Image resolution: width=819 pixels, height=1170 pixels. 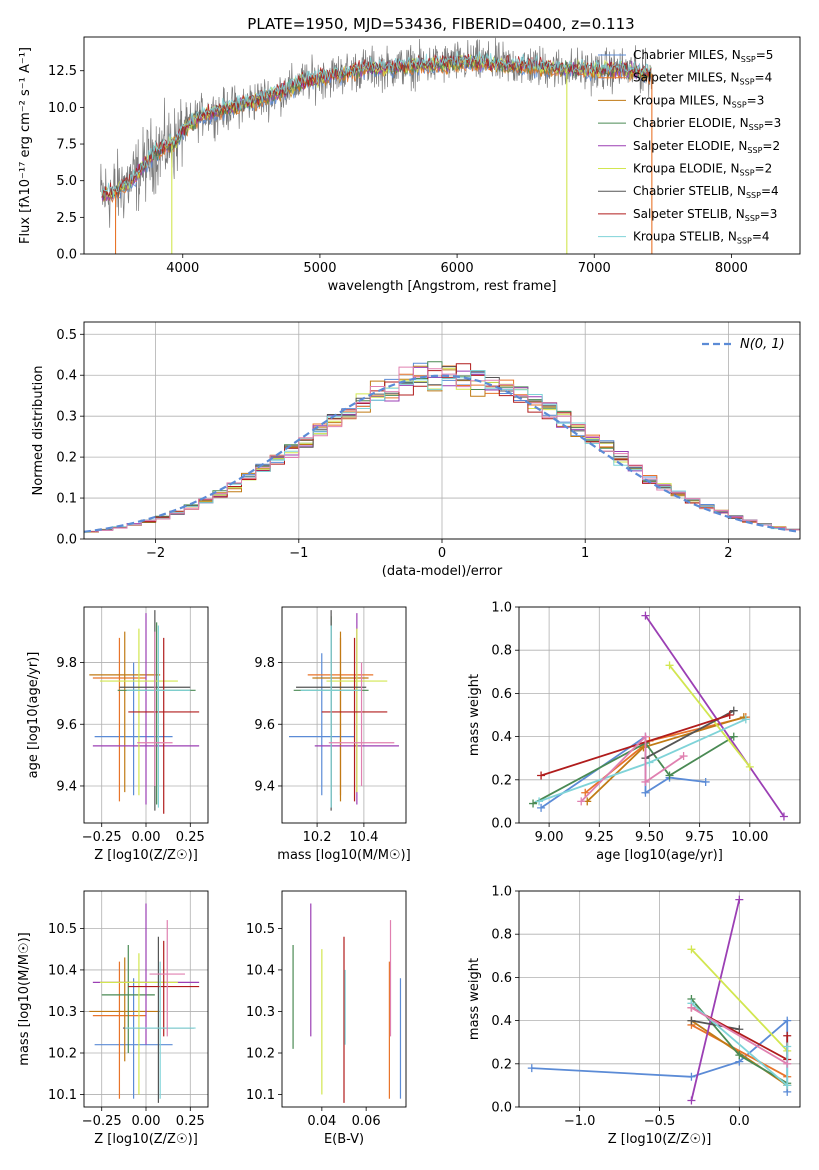 What do you see at coordinates (703, 56) in the screenshot?
I see `legend-label-chabrier_miles: Chabrier MILES, NSSP=5` at bounding box center [703, 56].